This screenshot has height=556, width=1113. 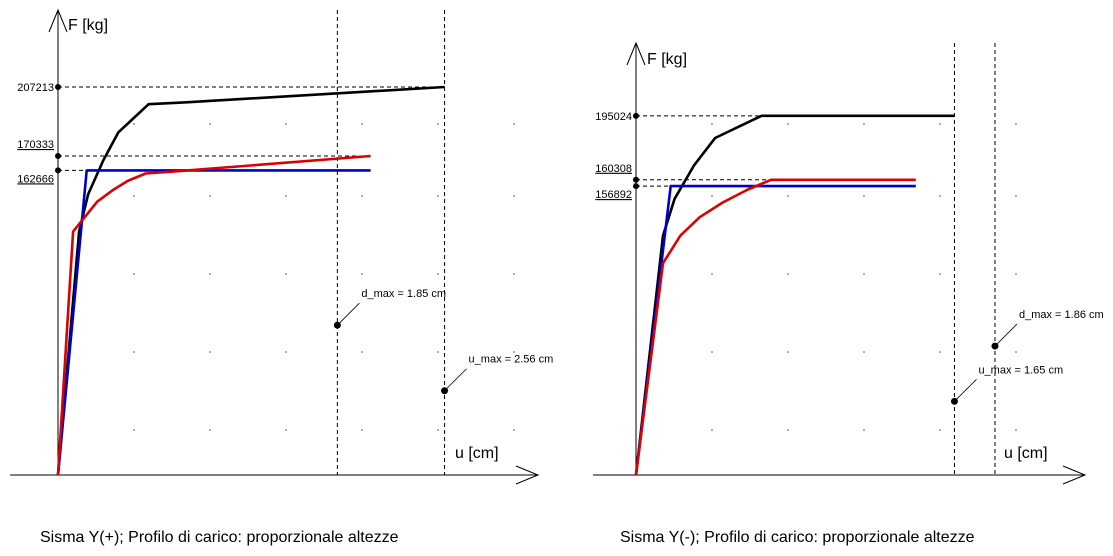 What do you see at coordinates (35, 88) in the screenshot?
I see `y-marker-label: 207213` at bounding box center [35, 88].